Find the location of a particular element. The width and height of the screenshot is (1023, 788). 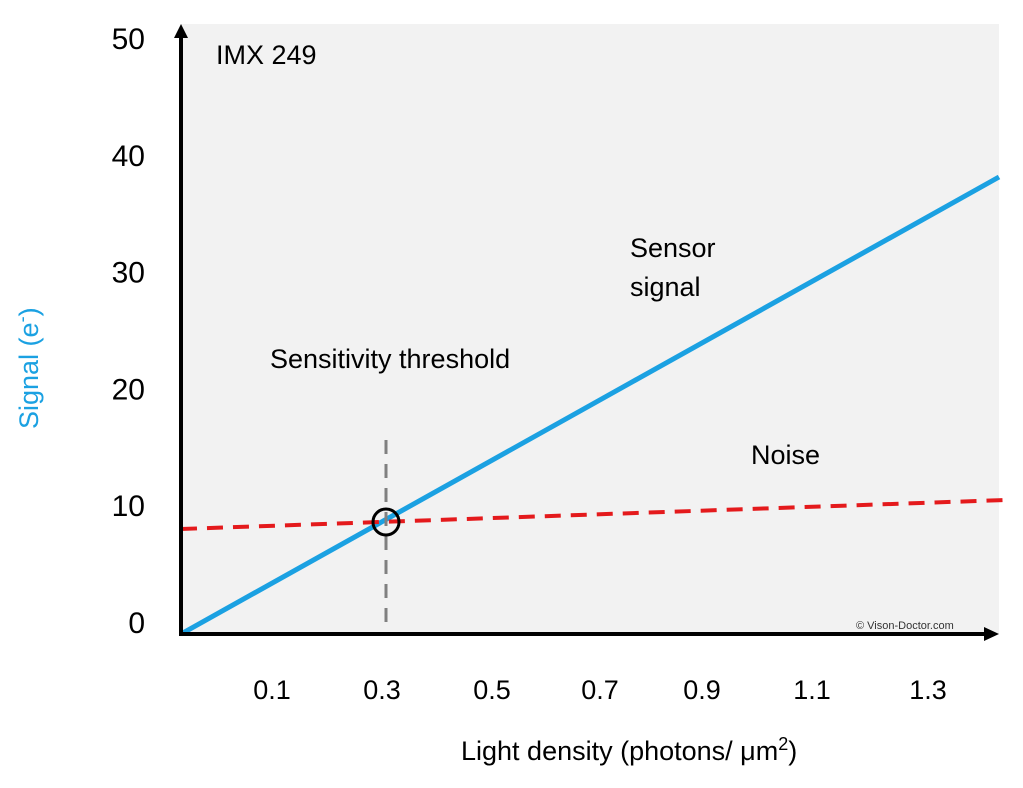

sensor-signal-label-line1: Sensor is located at coordinates (673, 248).